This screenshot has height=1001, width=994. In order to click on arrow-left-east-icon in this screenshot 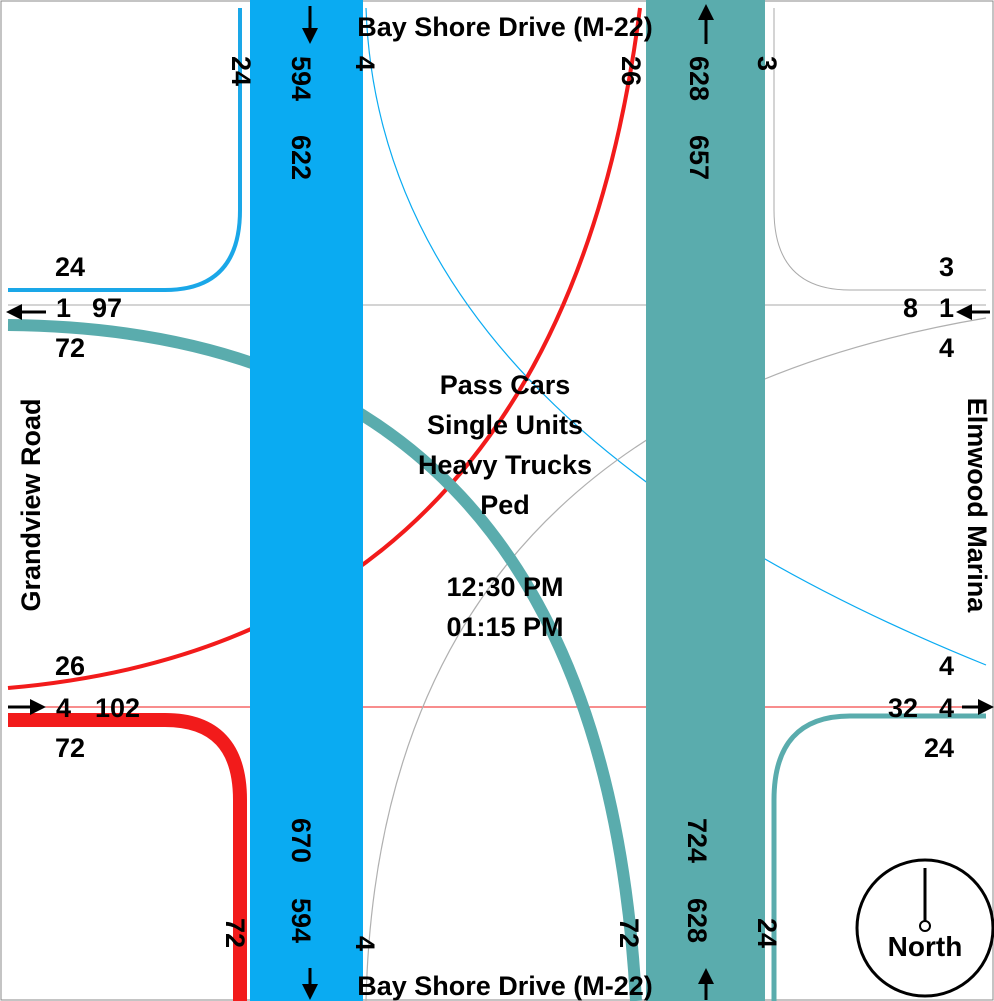, I will do `click(973, 312)`.